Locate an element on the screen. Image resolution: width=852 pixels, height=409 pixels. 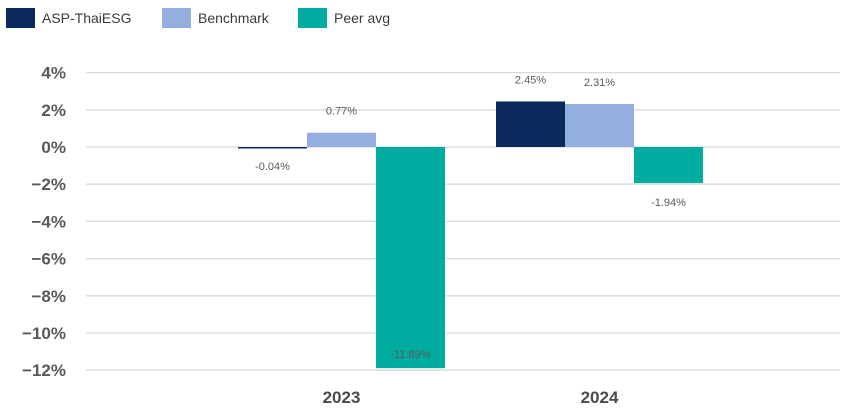
legend-label-1: Benchmark is located at coordinates (234, 18).